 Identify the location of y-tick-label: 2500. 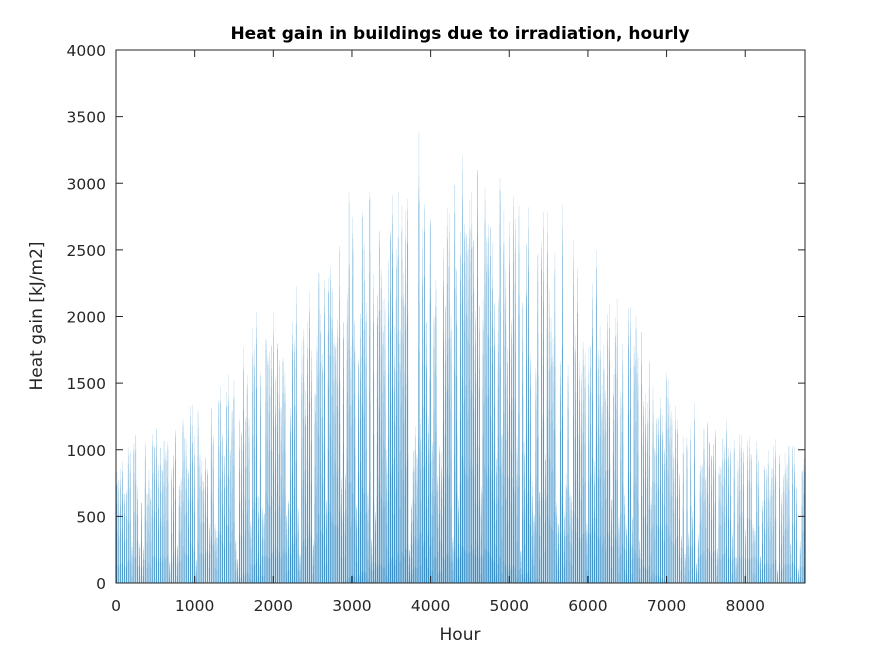
(86, 251).